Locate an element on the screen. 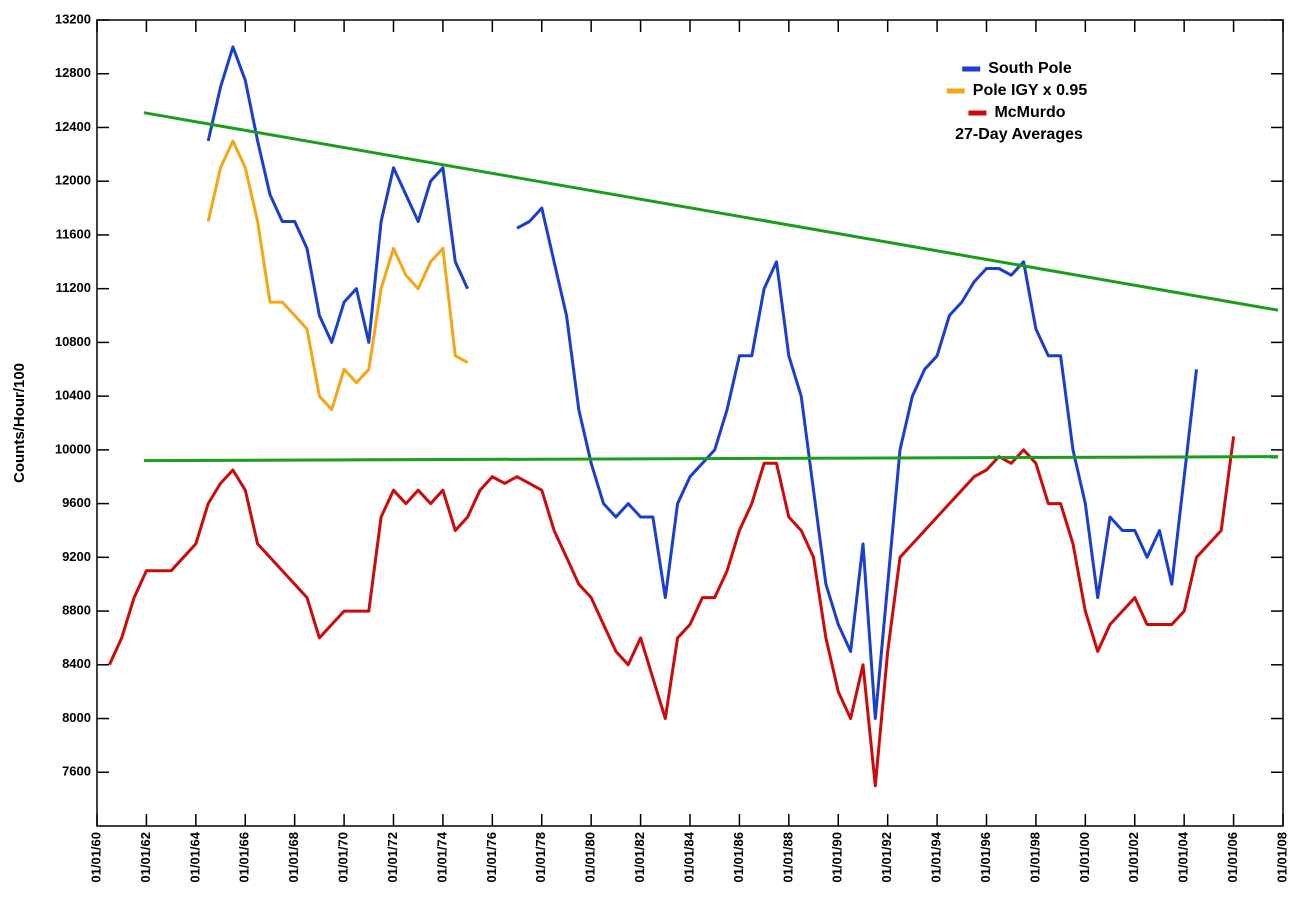 The image size is (1295, 901). y-tick-label: 9200 is located at coordinates (76, 556).